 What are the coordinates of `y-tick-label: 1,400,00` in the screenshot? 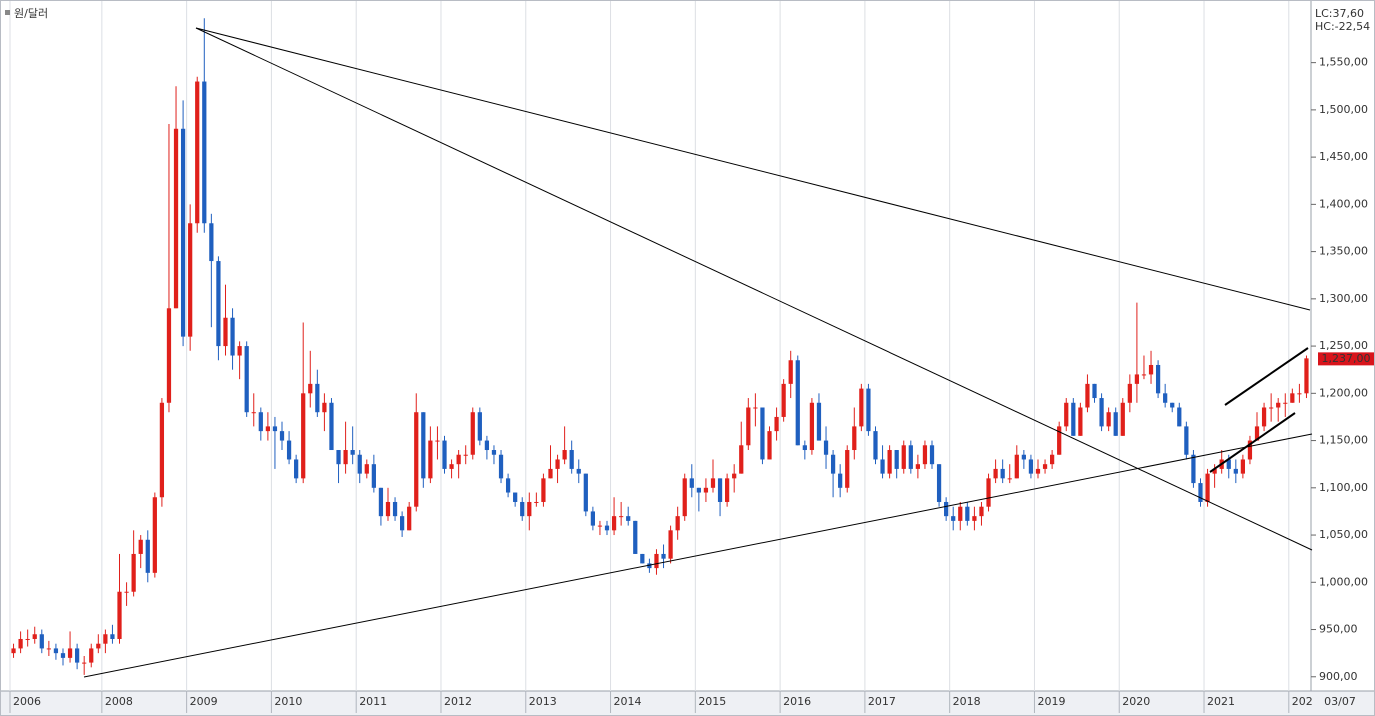 It's located at (1343, 203).